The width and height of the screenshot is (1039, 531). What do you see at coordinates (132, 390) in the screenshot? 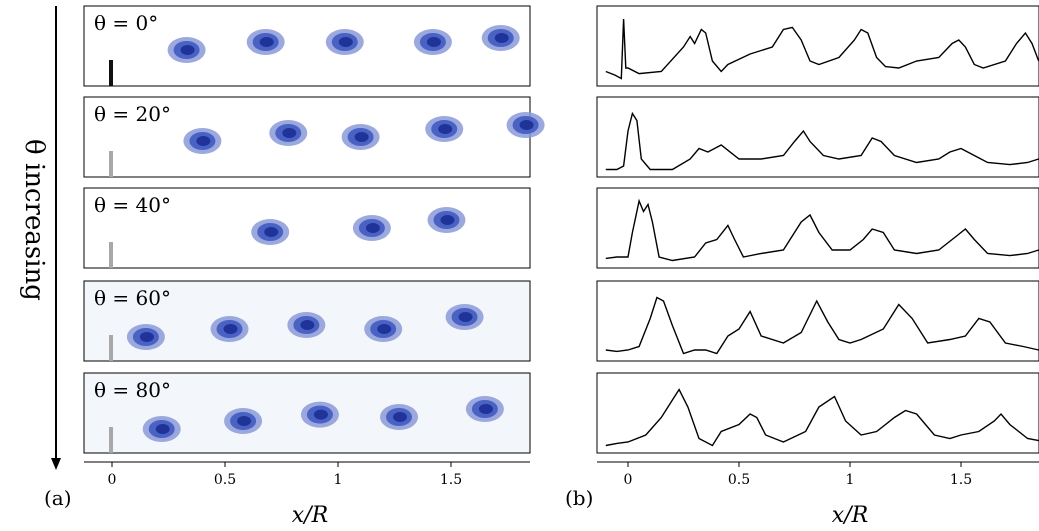
I see `angle-label: θ = 80°` at bounding box center [132, 390].